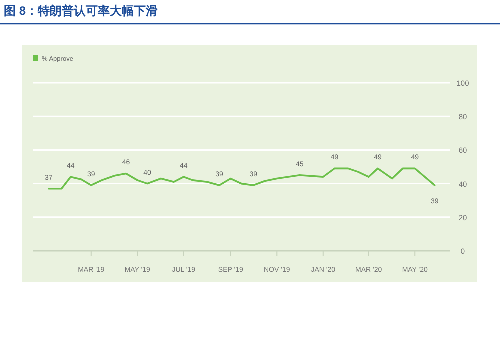  I want to click on chart-title: 图 8：特朗普认可率大幅下滑, so click(81, 11).